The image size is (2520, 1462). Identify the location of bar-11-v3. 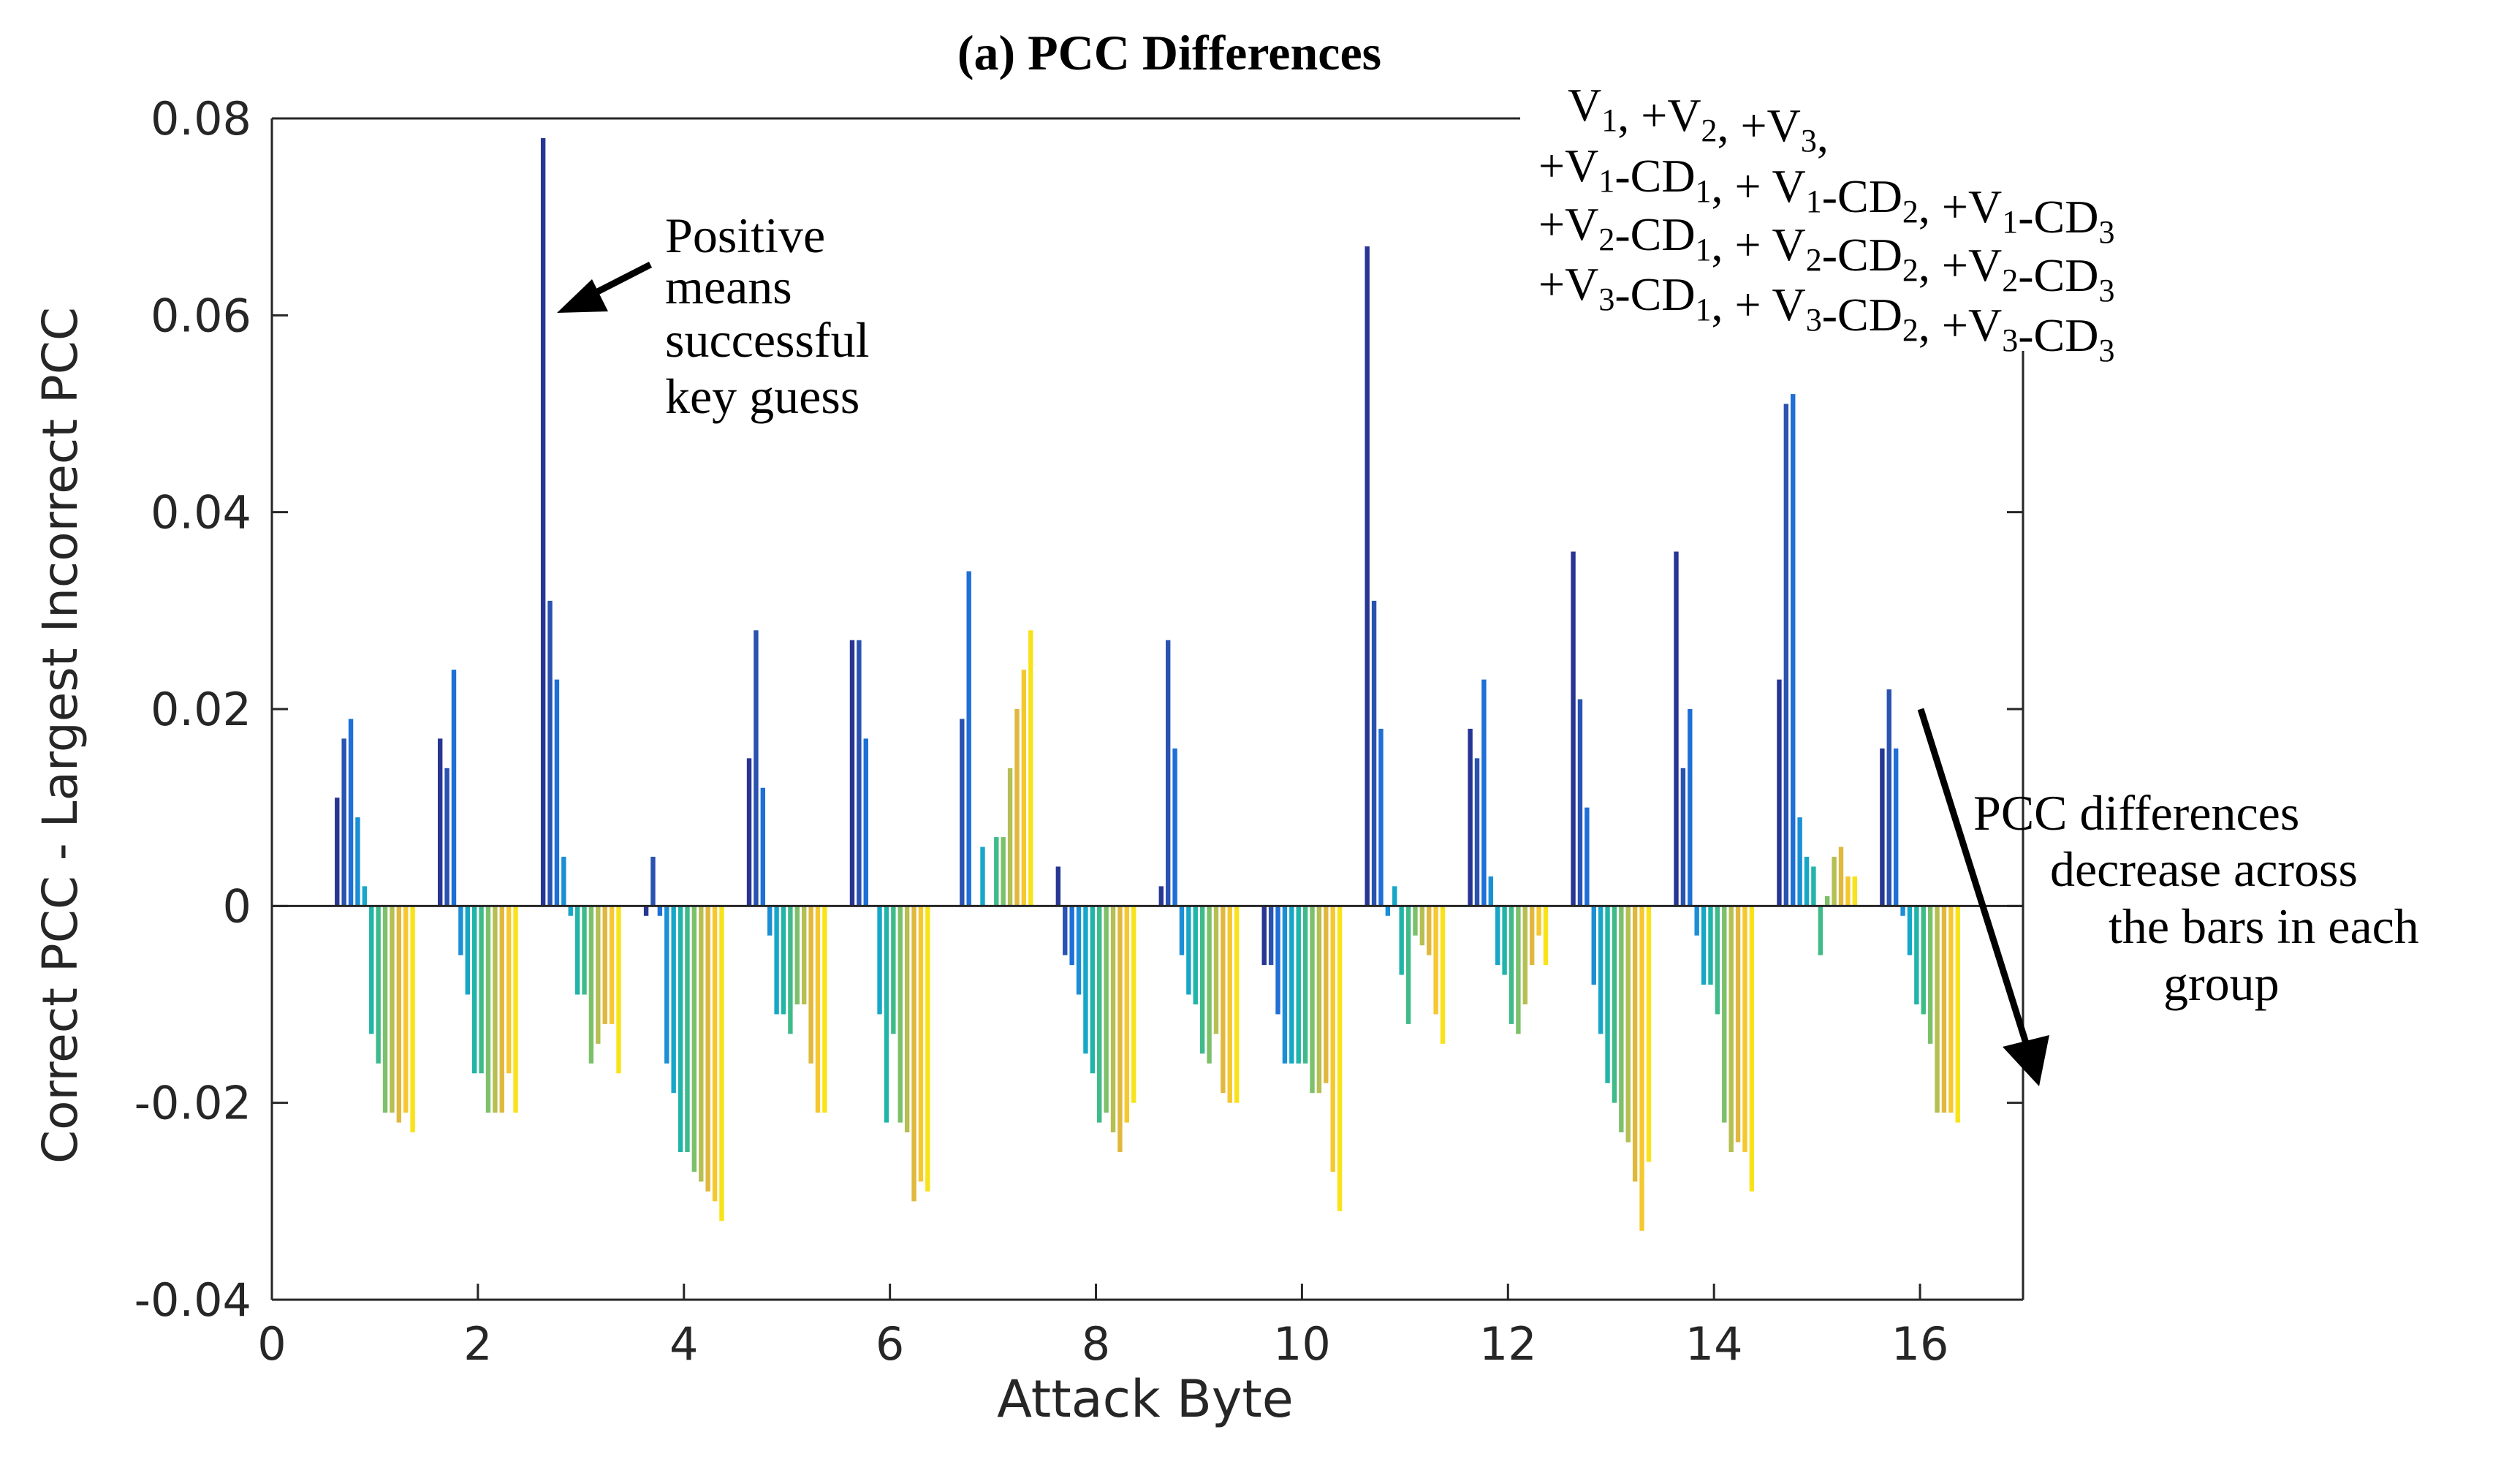
(1381, 817).